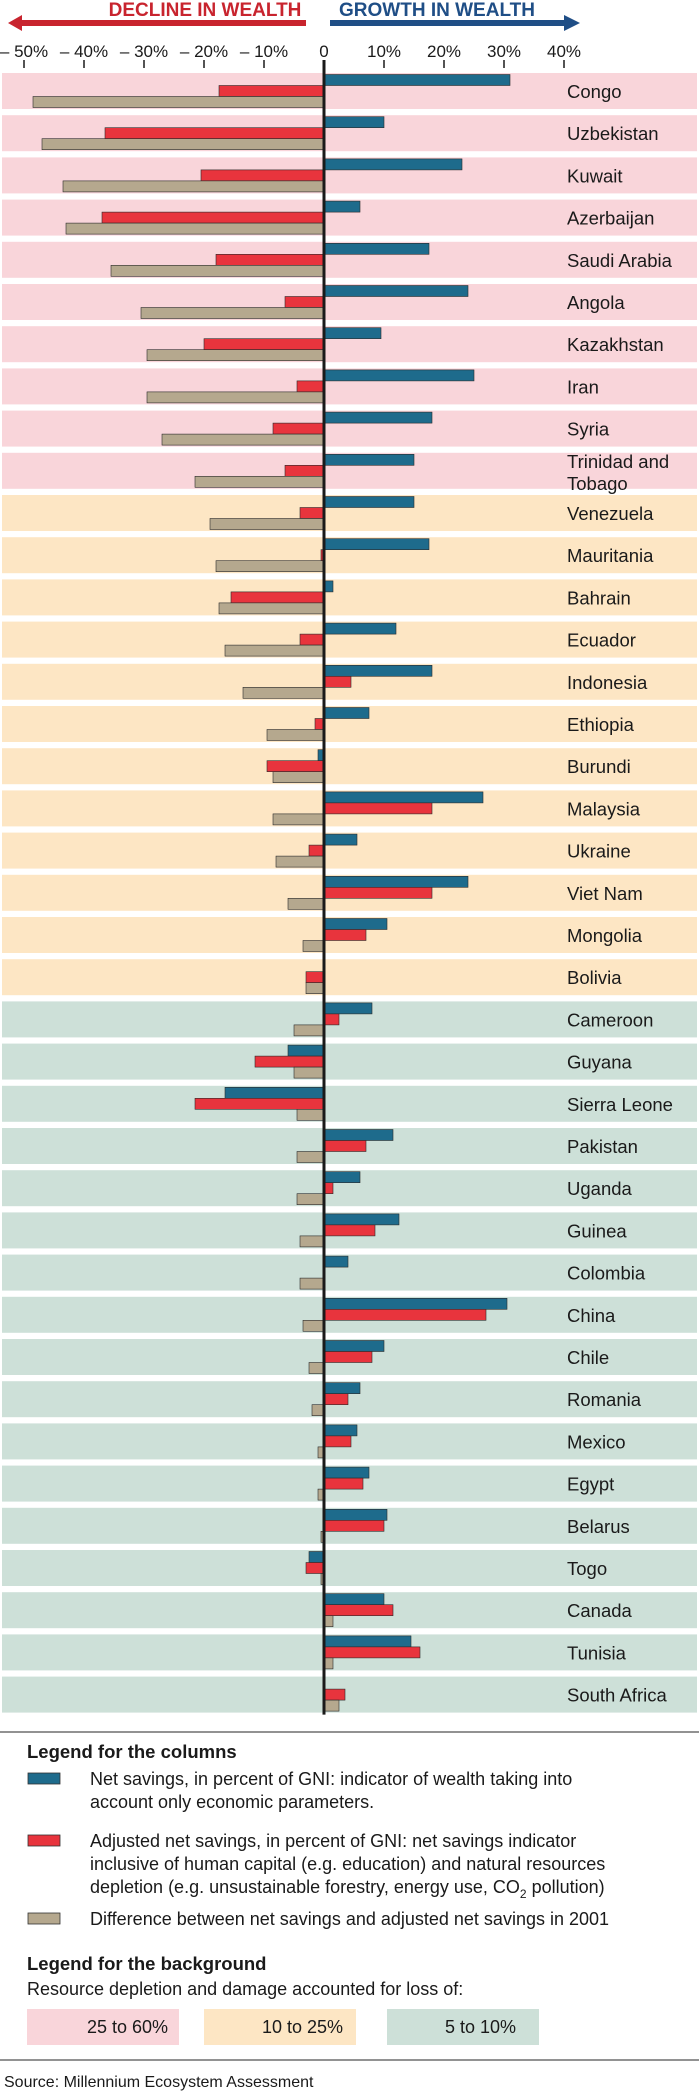  Describe the element at coordinates (605, 935) in the screenshot. I see `country-label: Mongolia` at that location.